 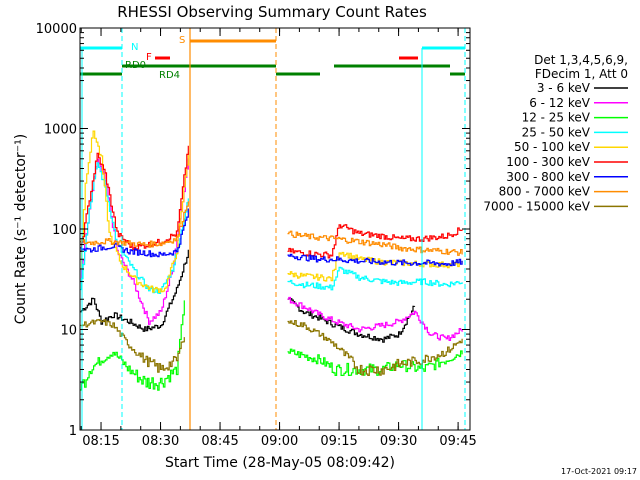 I want to click on legend-label-100-300-kev: 100 - 300 keV, so click(x=548, y=162).